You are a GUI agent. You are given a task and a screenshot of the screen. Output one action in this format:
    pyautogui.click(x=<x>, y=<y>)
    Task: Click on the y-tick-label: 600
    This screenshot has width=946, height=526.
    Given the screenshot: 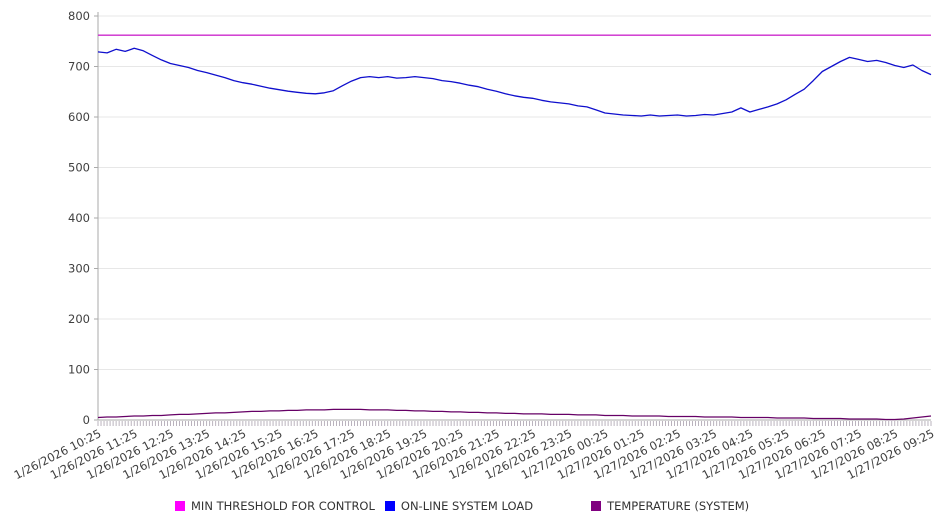 What is the action you would take?
    pyautogui.click(x=79, y=117)
    